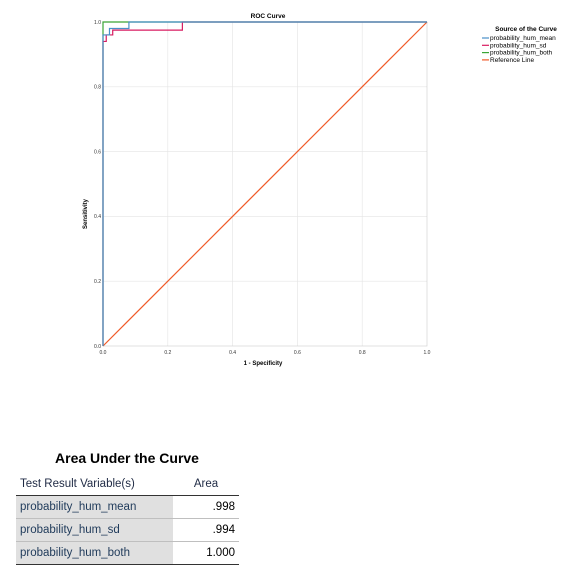 This screenshot has width=574, height=569. What do you see at coordinates (97, 217) in the screenshot?
I see `y-tick-label: 0.4` at bounding box center [97, 217].